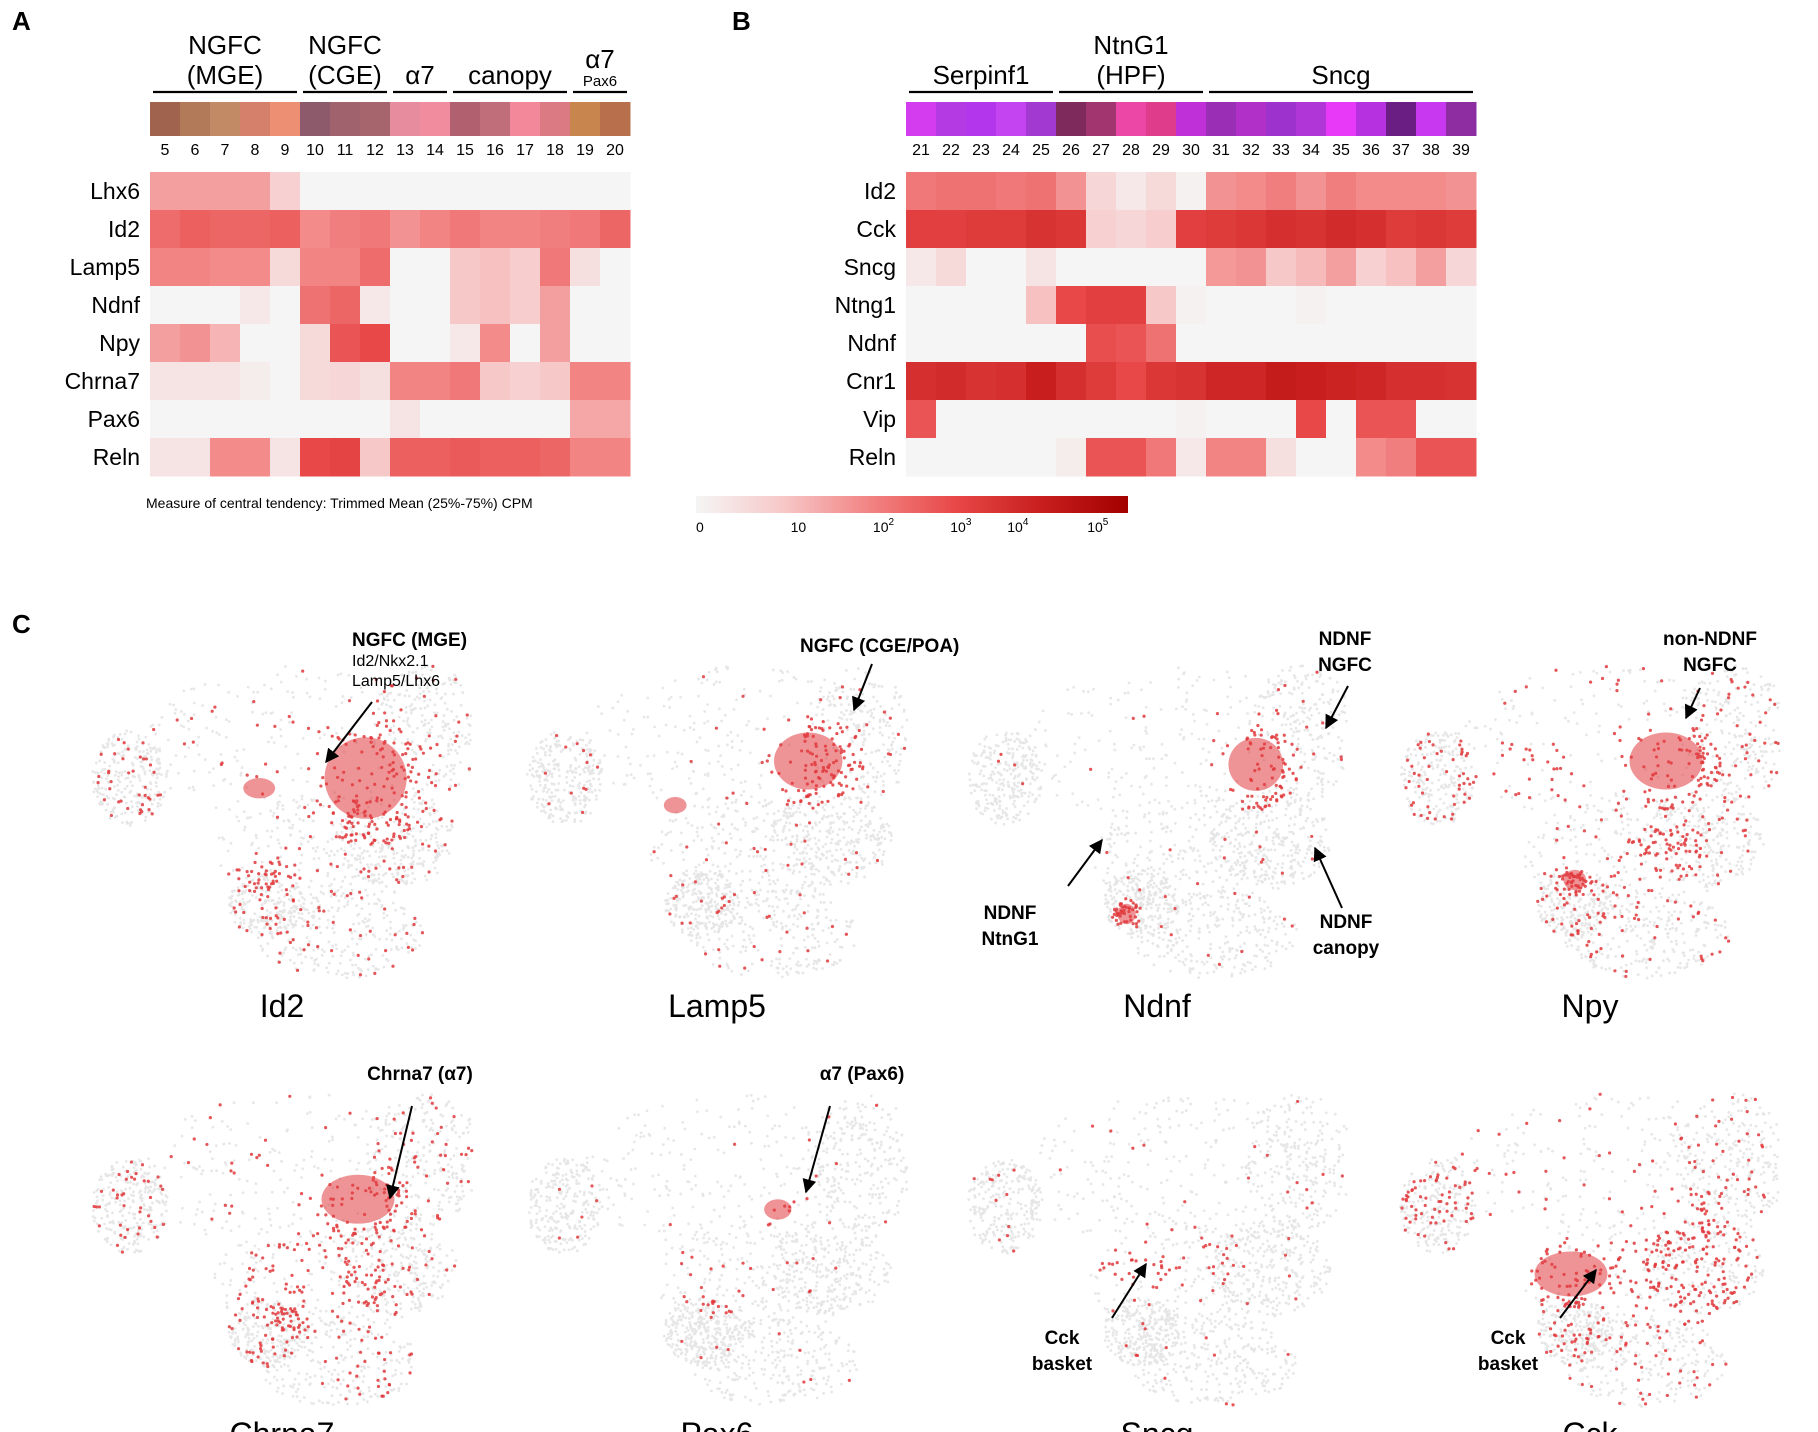  What do you see at coordinates (871, 381) in the screenshot?
I see `gene-row-label: Cnr1` at bounding box center [871, 381].